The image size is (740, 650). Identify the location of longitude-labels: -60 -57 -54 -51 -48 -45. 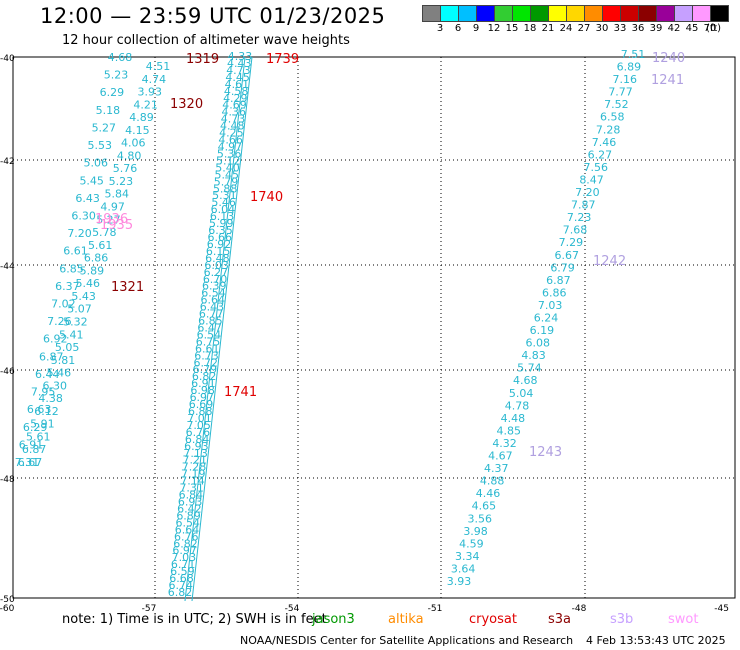
(364, 609).